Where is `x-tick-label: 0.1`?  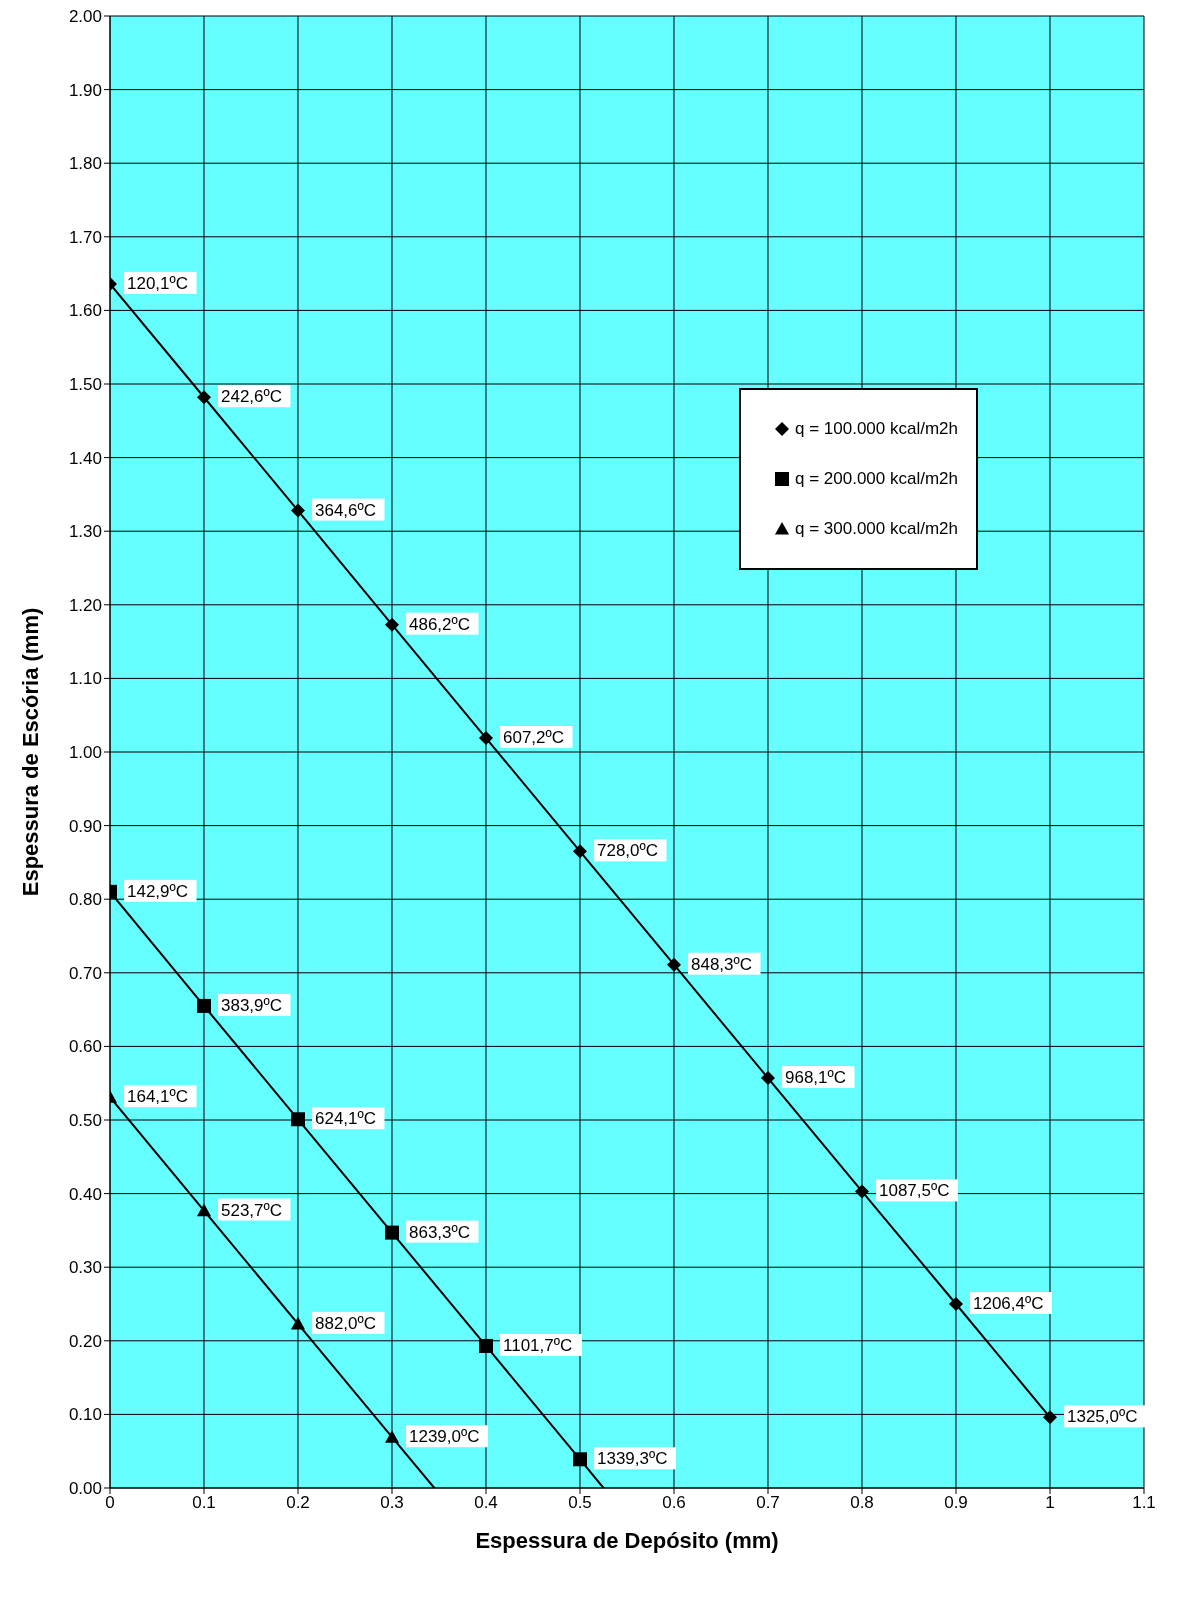
x-tick-label: 0.1 is located at coordinates (204, 1503).